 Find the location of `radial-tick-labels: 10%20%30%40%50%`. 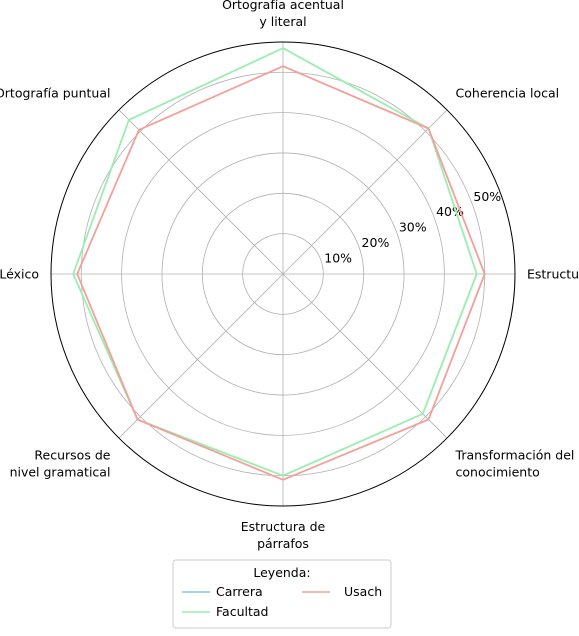

radial-tick-labels: 10%20%30%40%50% is located at coordinates (412, 227).